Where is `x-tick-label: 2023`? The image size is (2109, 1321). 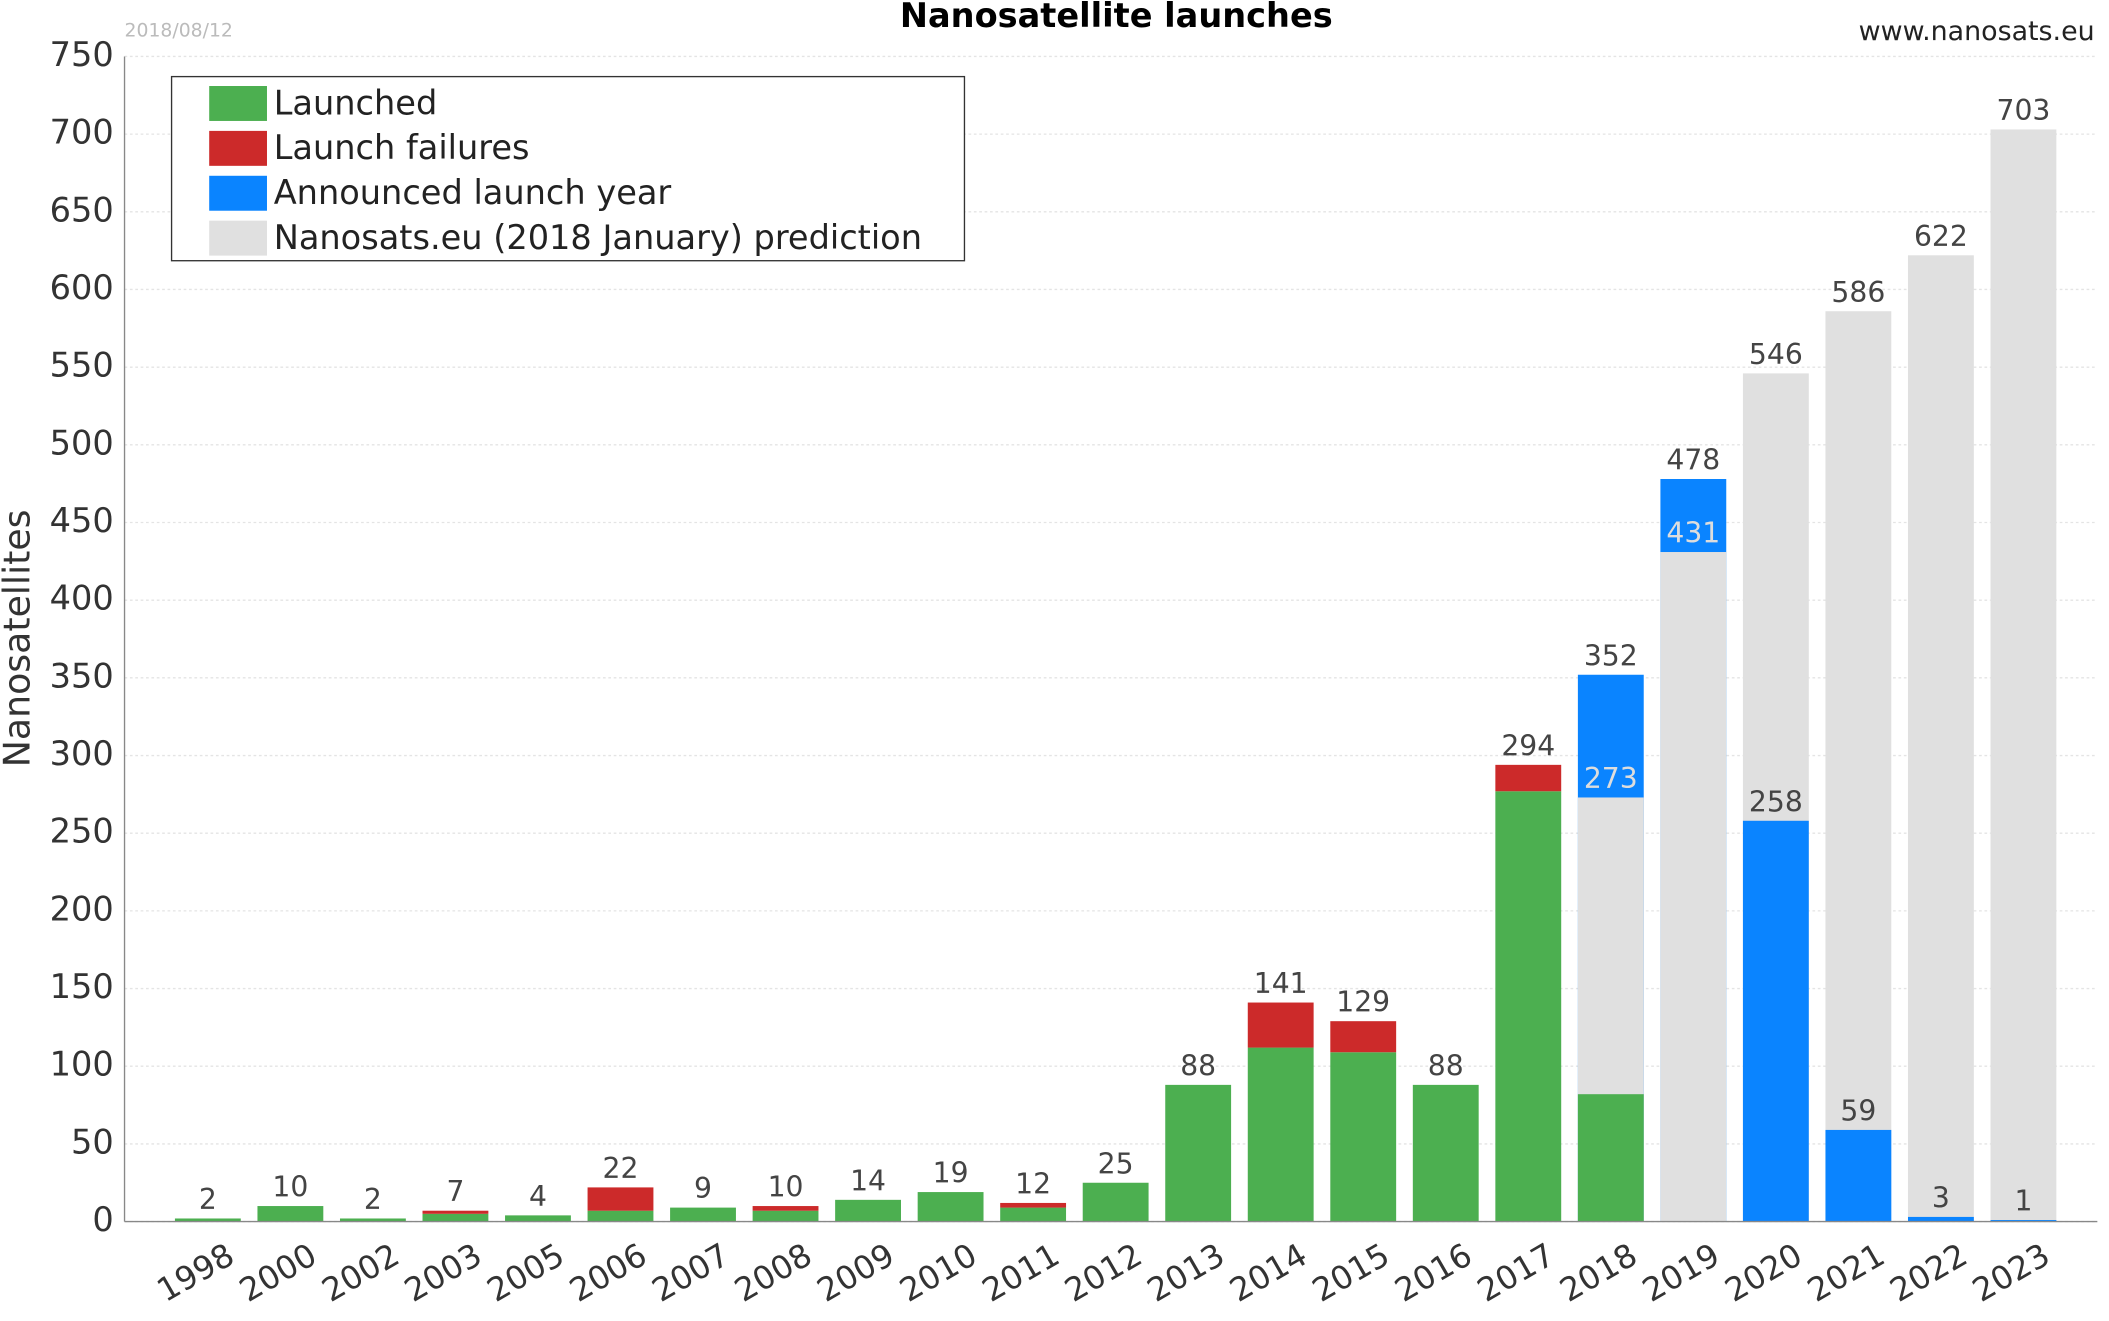 x-tick-label: 2023 is located at coordinates (2011, 1273).